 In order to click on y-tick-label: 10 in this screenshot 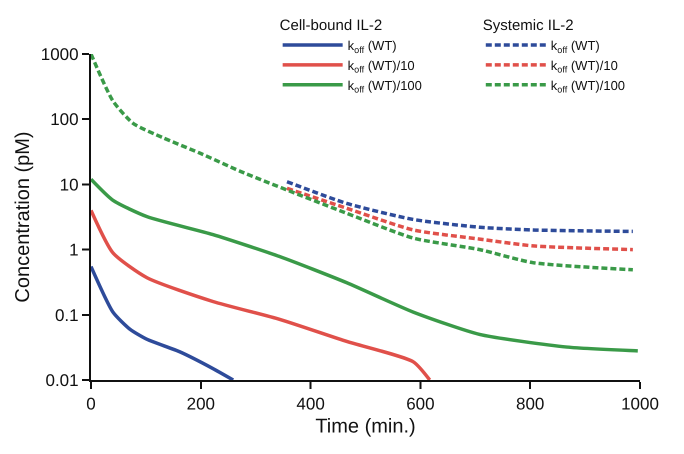, I will do `click(69, 184)`.